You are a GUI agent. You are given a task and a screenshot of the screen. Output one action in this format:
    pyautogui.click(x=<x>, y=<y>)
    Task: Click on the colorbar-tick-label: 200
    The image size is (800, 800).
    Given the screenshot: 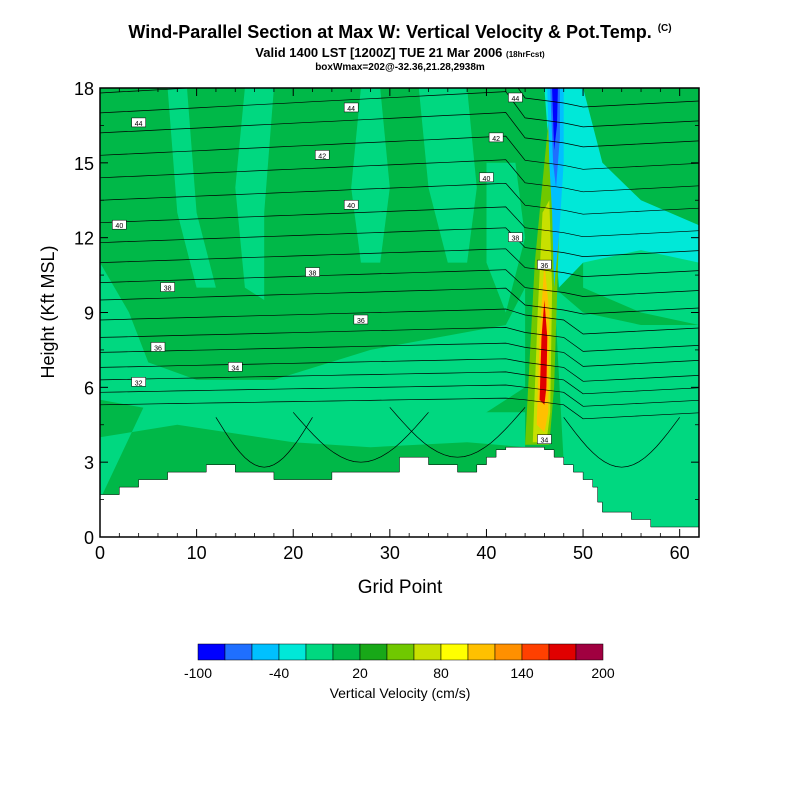 What is the action you would take?
    pyautogui.click(x=603, y=673)
    